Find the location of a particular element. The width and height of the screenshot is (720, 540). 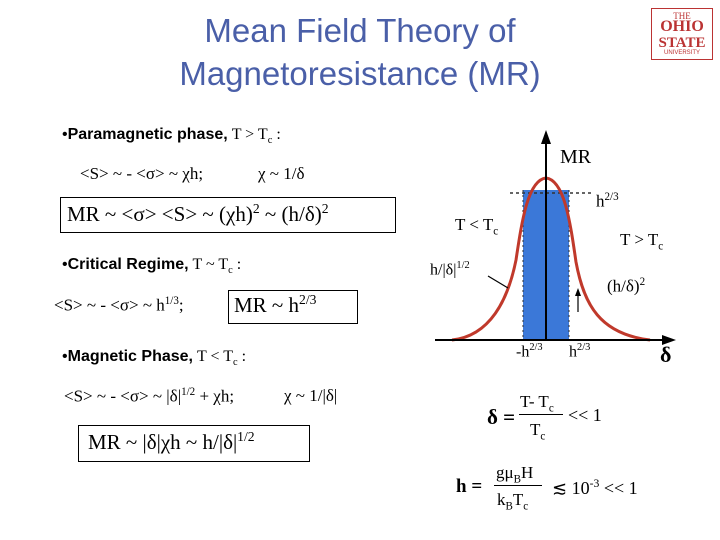

h-def-lhs: h = is located at coordinates (469, 486).